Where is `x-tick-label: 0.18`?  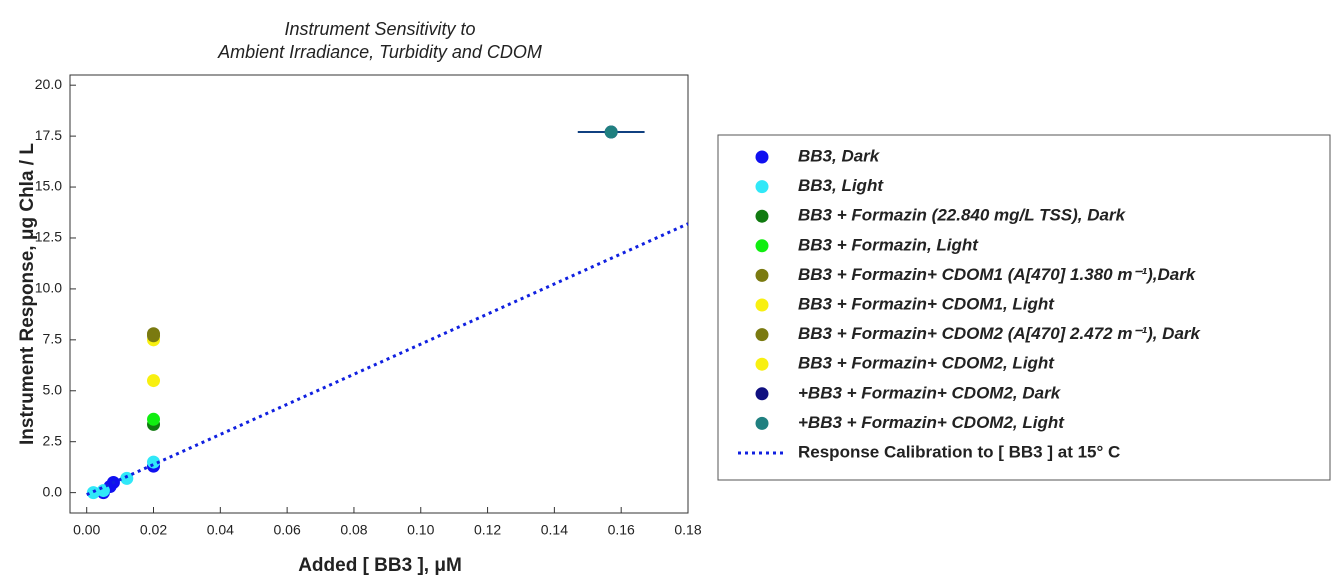
x-tick-label: 0.18 is located at coordinates (687, 530).